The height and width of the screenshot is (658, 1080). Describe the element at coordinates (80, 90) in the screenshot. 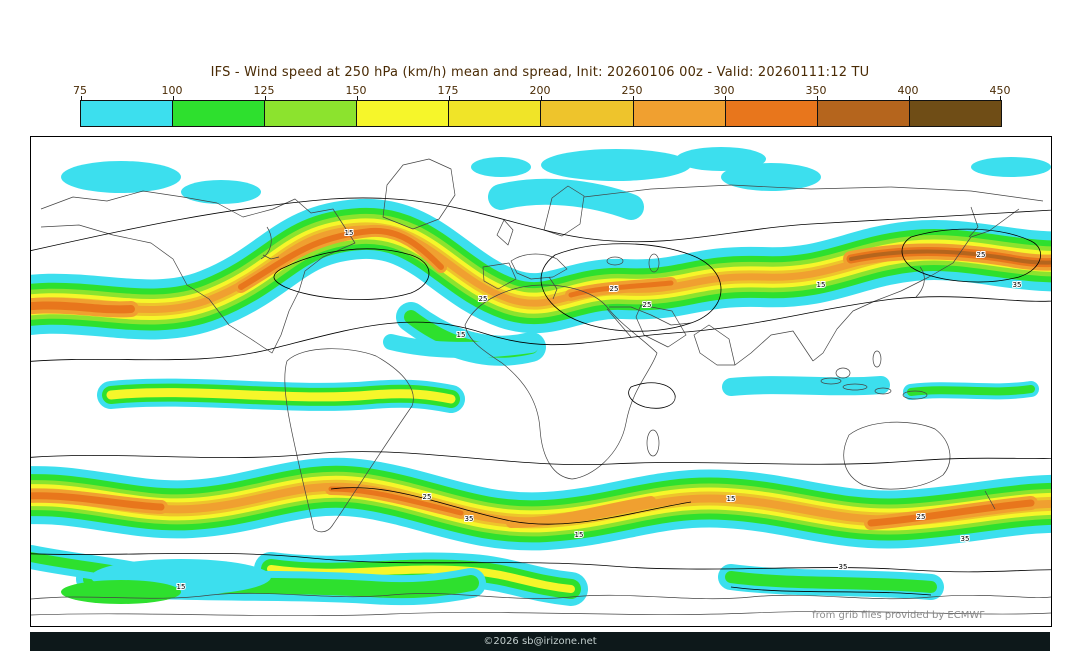

I see `colorbar-tick-label: 75` at that location.